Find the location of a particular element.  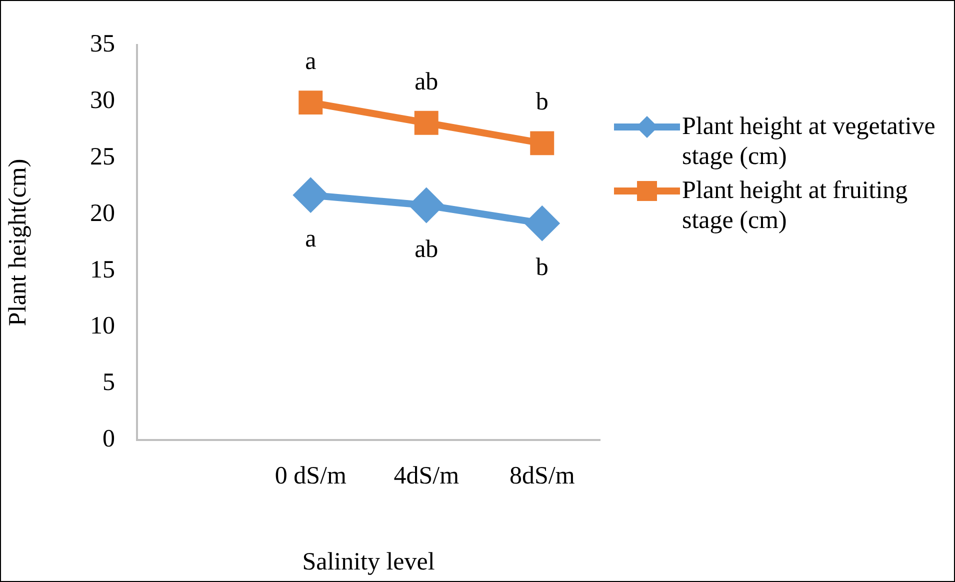

x-axis-title: Salinity level is located at coordinates (368, 562).